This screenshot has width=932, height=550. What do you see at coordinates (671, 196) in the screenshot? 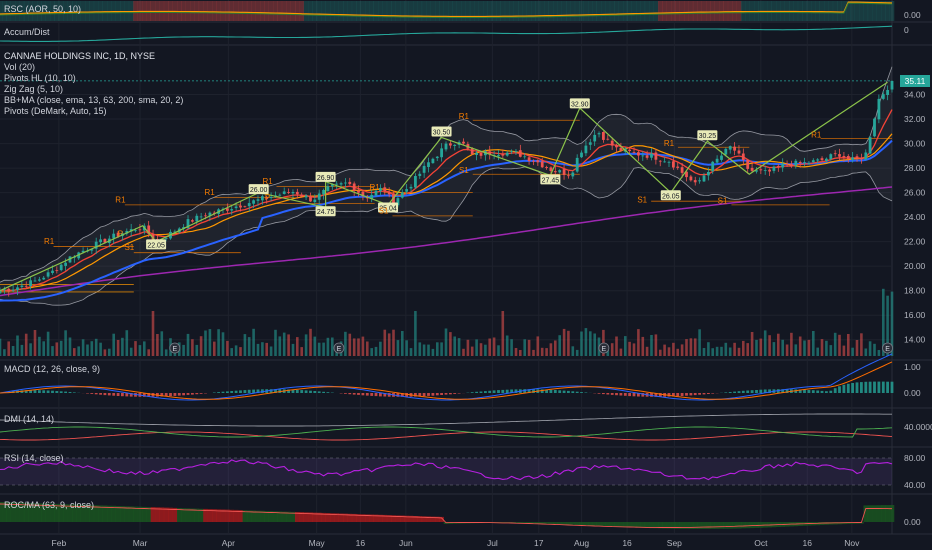
I see `pivot-hl-label: 26.05` at bounding box center [671, 196].